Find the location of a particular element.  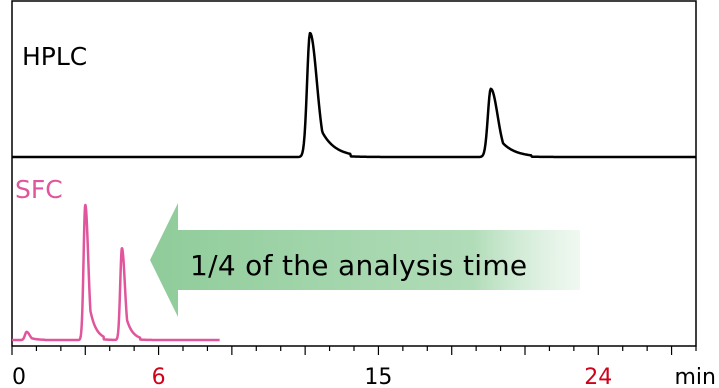

x-tick-label-24: 24 is located at coordinates (598, 376).